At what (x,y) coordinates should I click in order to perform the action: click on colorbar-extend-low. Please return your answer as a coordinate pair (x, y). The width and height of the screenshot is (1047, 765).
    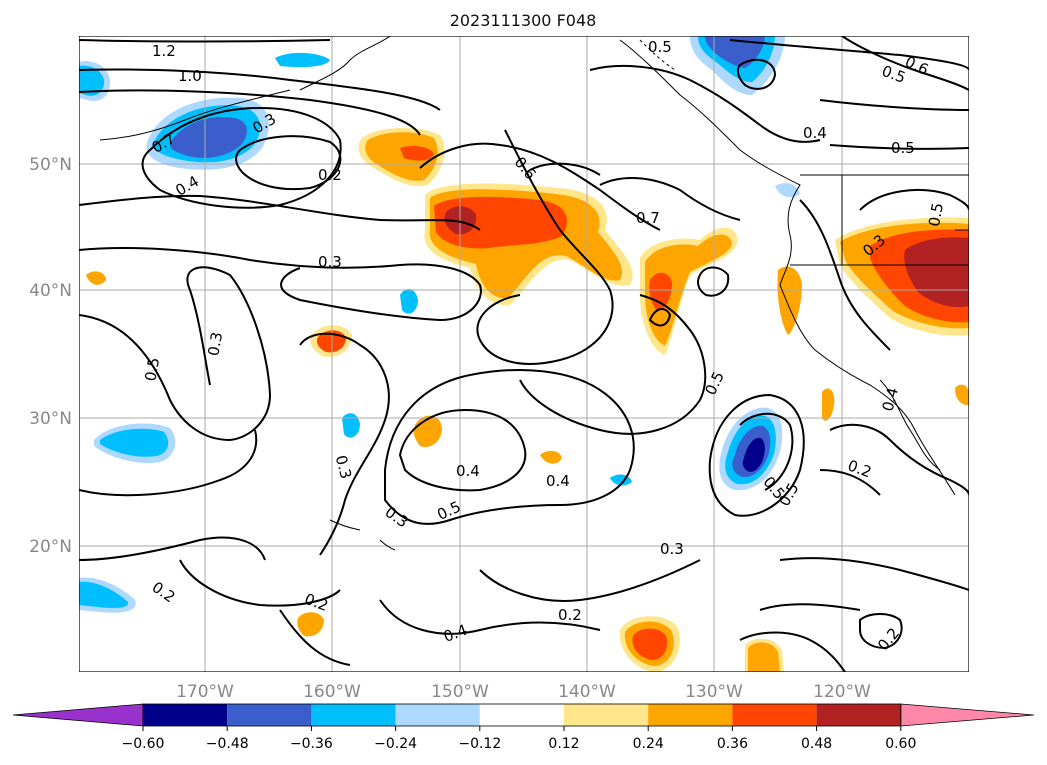
    Looking at the image, I should click on (78, 715).